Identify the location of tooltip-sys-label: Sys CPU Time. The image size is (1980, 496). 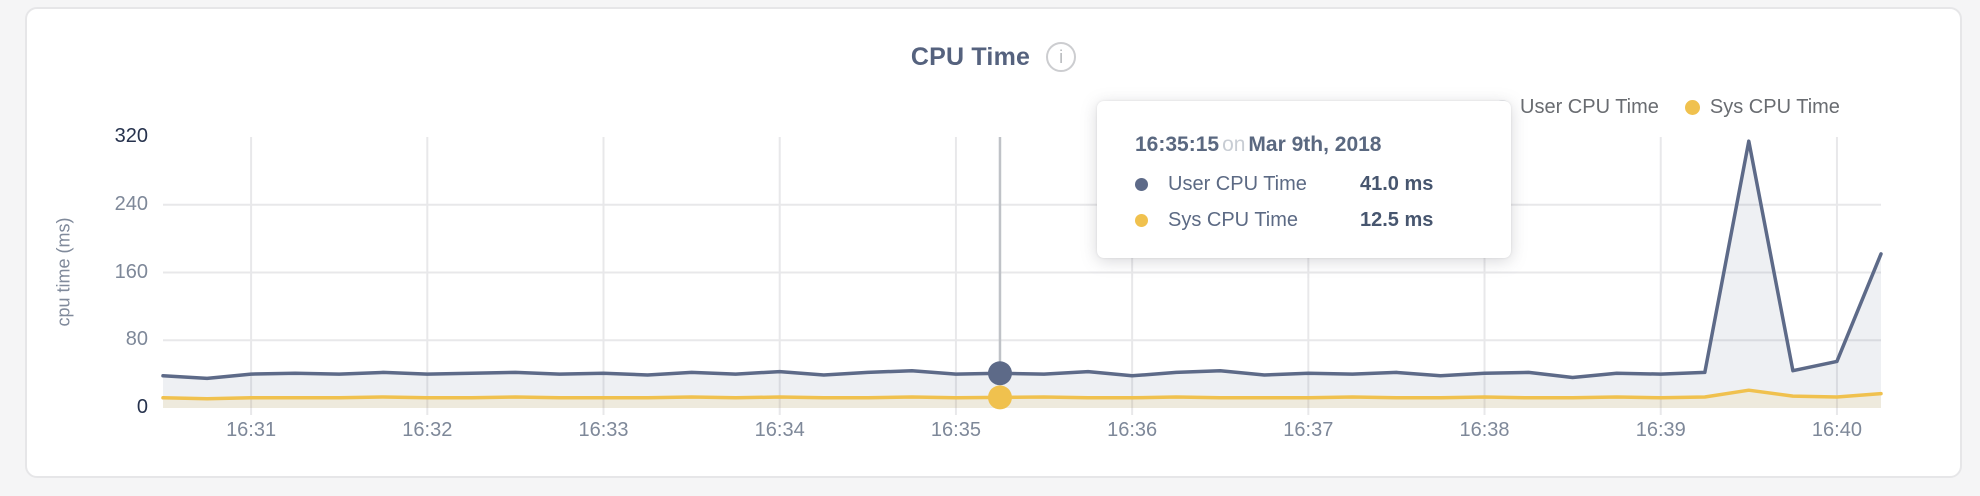
(1233, 220).